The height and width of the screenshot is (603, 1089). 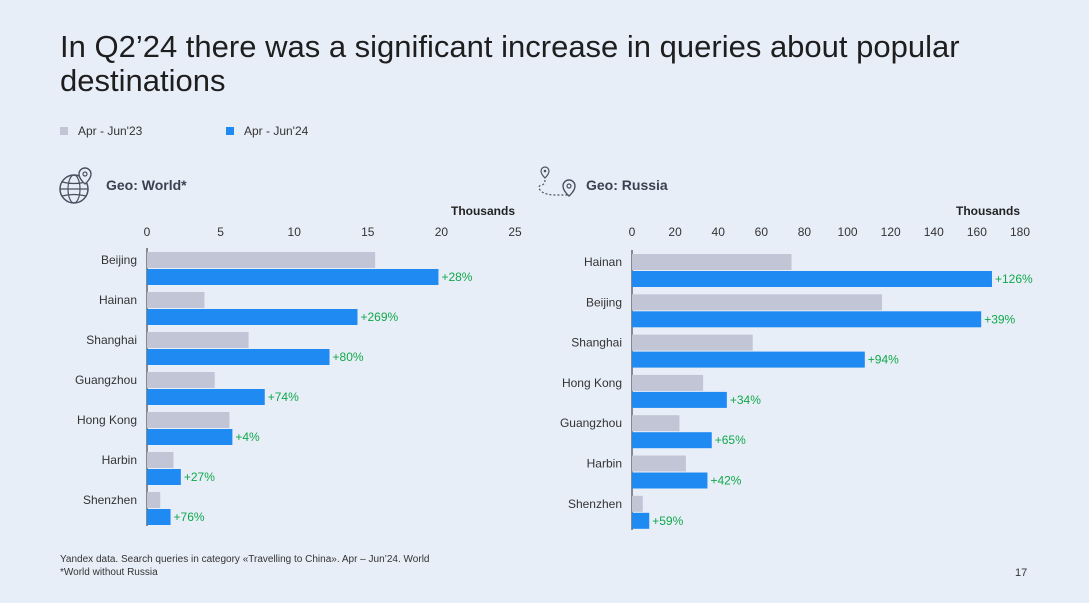 What do you see at coordinates (379, 317) in the screenshot?
I see `growth-label: +269%` at bounding box center [379, 317].